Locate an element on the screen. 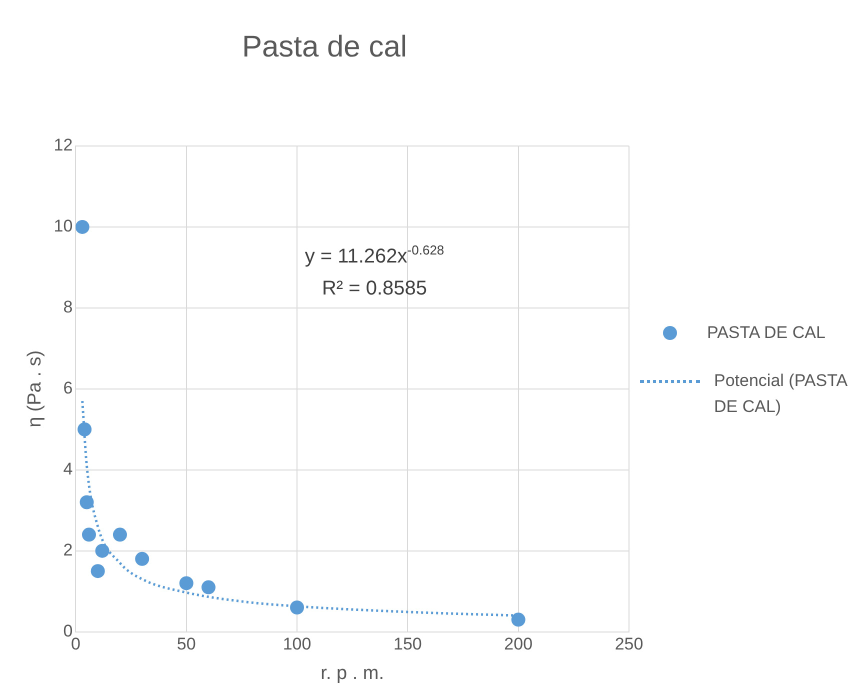 Image resolution: width=864 pixels, height=694 pixels. chart-title: Pasta de cal is located at coordinates (325, 47).